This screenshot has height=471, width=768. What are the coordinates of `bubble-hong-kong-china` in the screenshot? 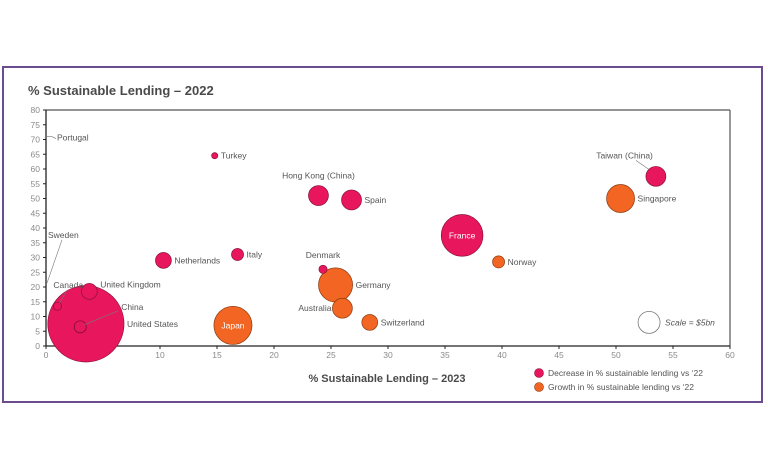 It's located at (318, 195).